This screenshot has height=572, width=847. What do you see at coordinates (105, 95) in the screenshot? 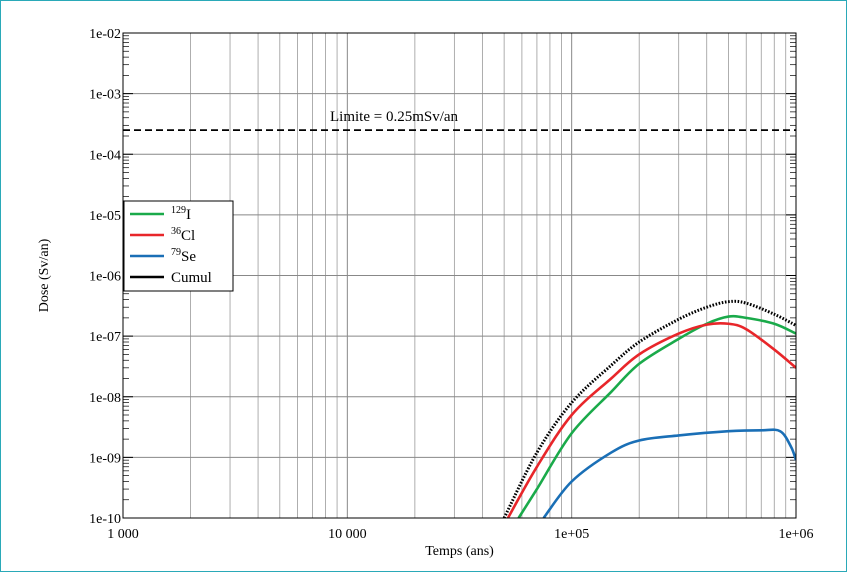
I see `y-tick-label: 1e-03` at bounding box center [105, 95].